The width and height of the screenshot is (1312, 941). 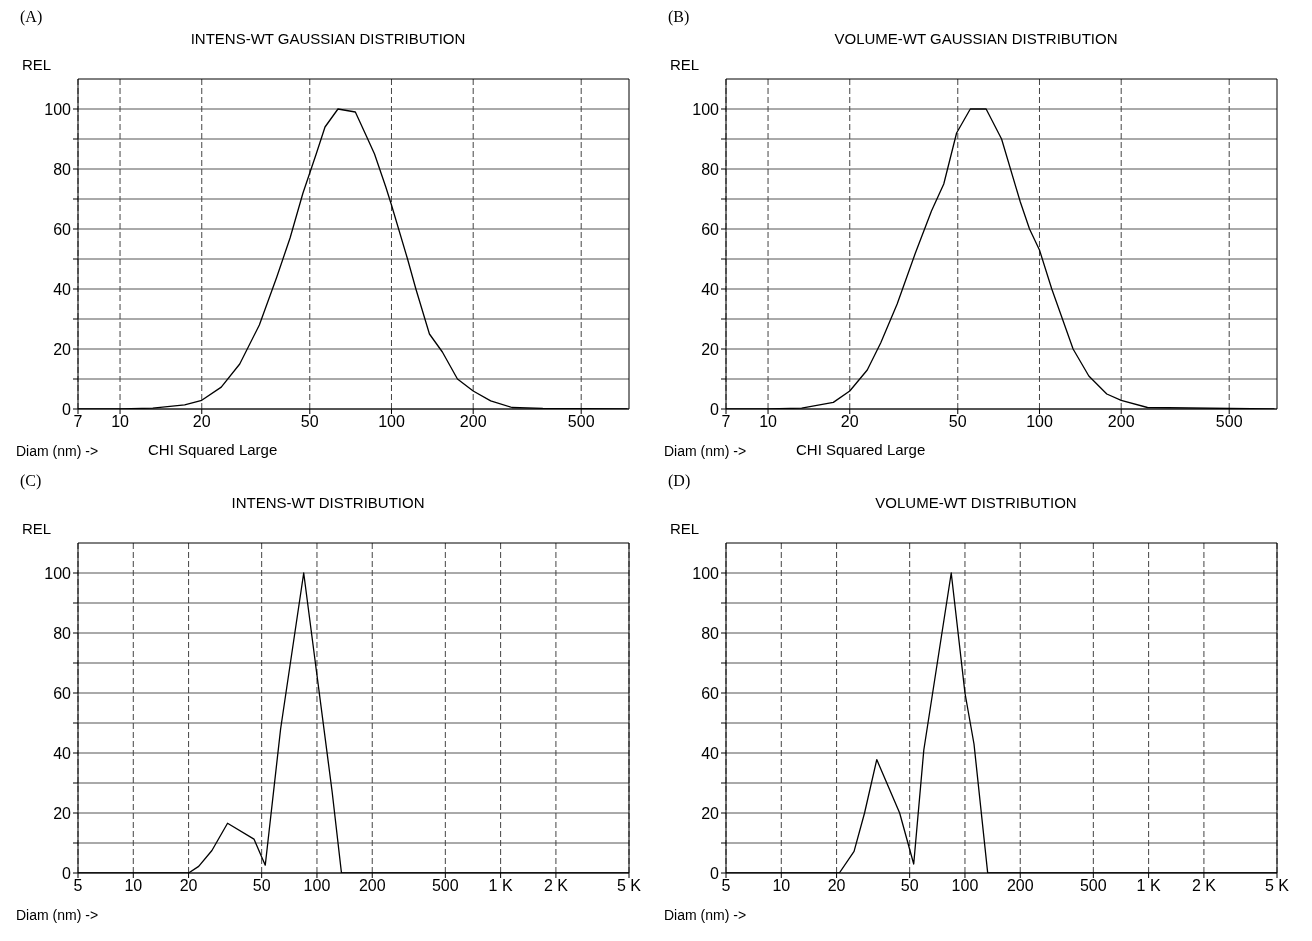 What do you see at coordinates (328, 502) in the screenshot?
I see `chart-title: INTENS-WT DISTRIBUTION` at bounding box center [328, 502].